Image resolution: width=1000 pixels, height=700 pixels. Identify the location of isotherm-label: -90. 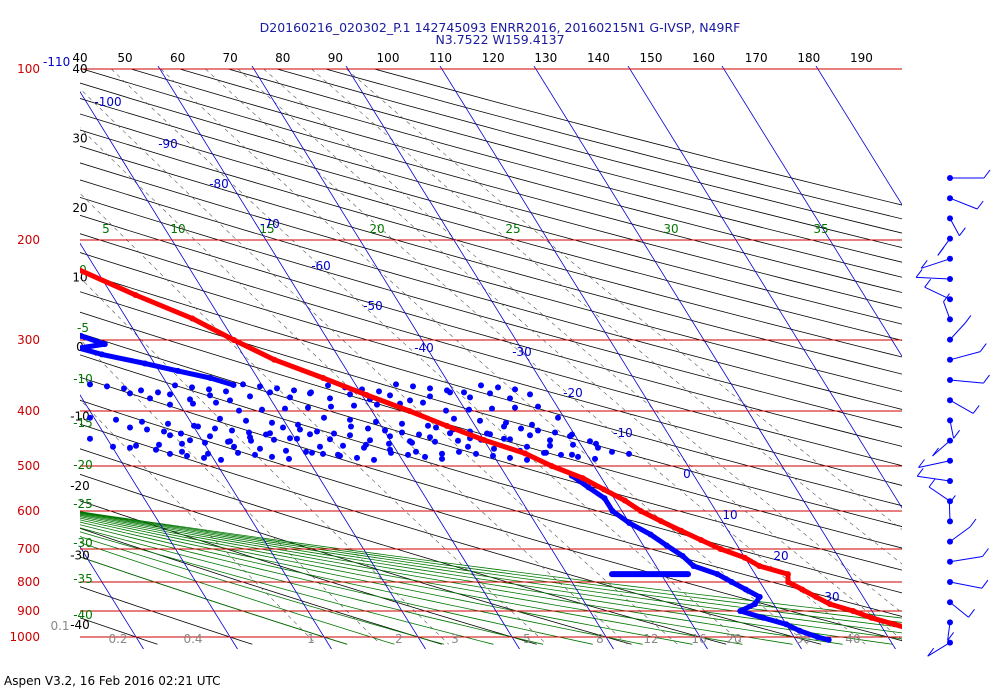
(168, 144).